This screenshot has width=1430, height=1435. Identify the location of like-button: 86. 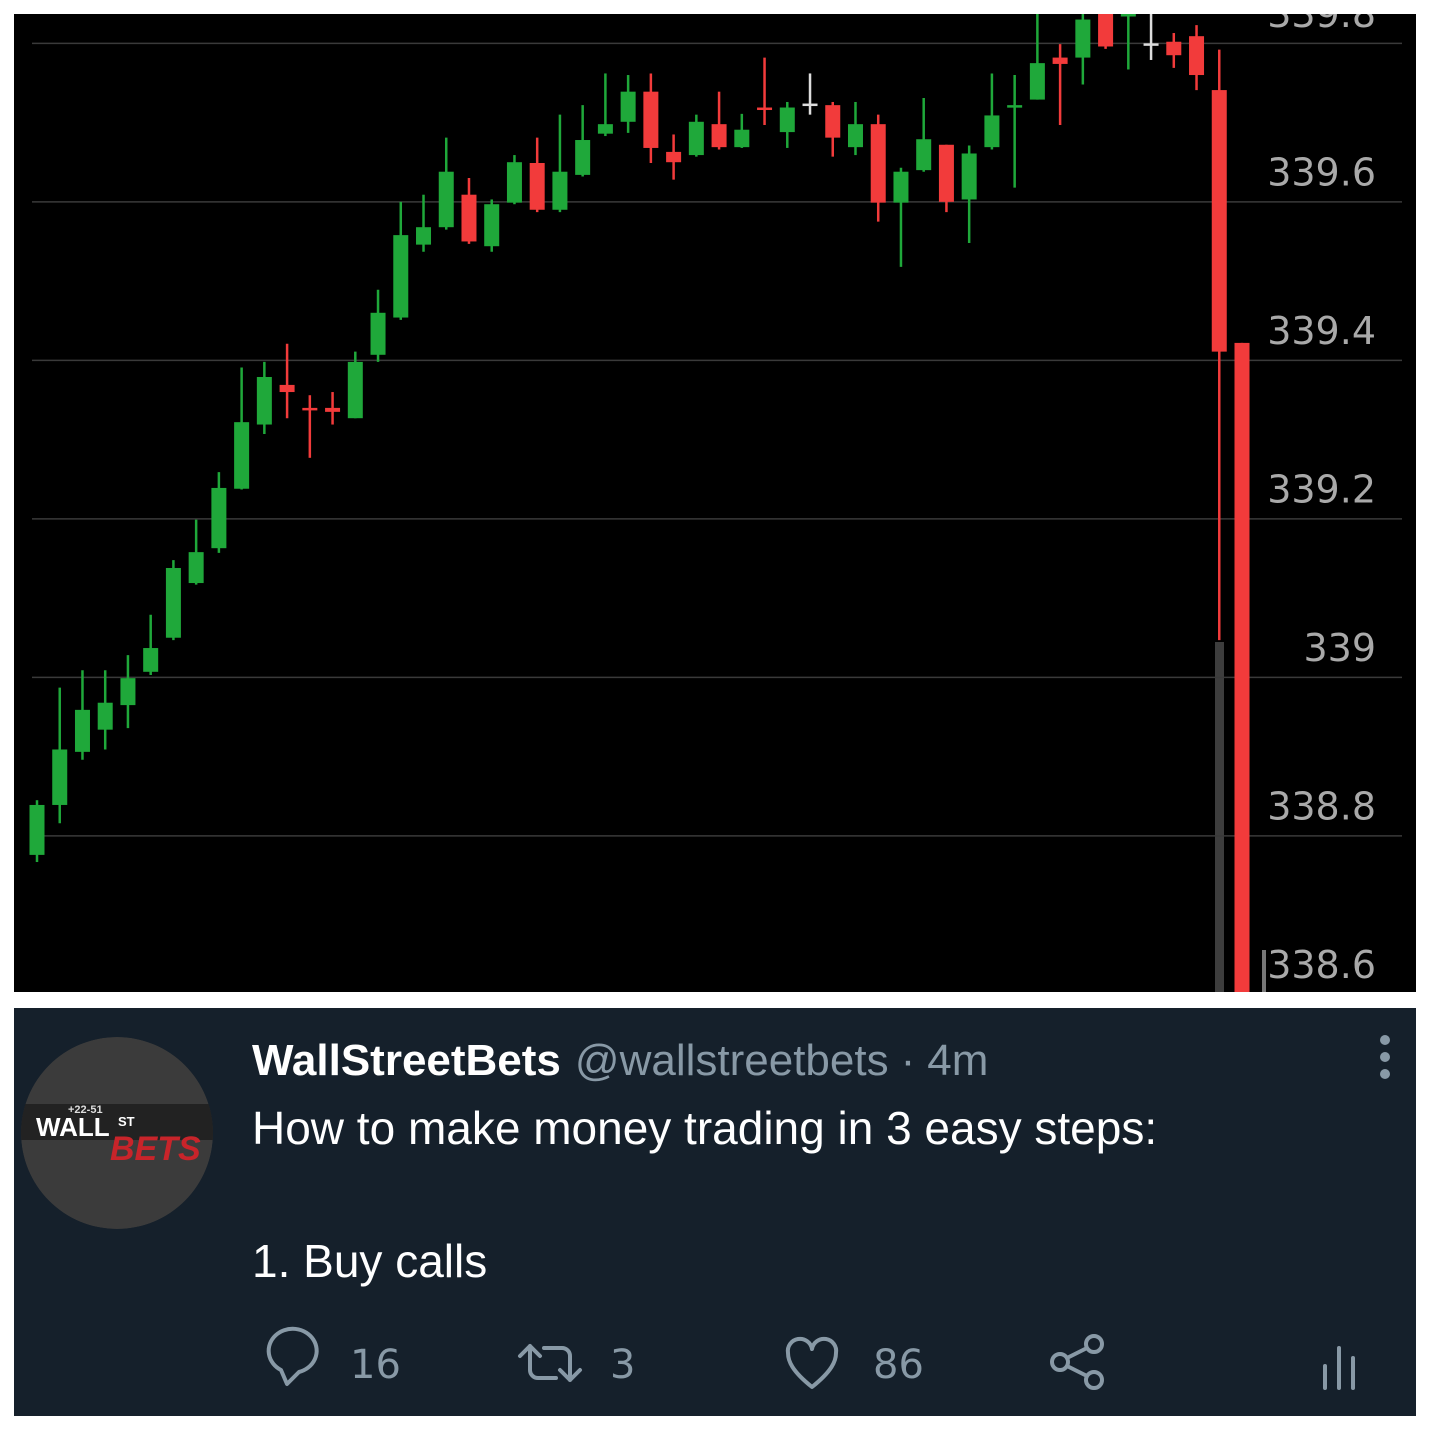
(854, 1362).